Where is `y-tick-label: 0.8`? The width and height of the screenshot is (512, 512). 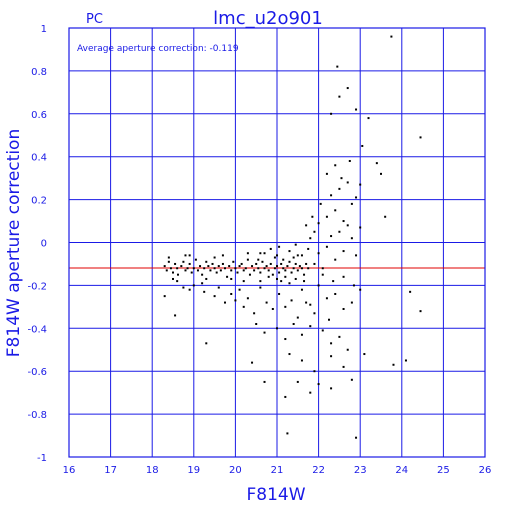 y-tick-label: 0.8 is located at coordinates (39, 72).